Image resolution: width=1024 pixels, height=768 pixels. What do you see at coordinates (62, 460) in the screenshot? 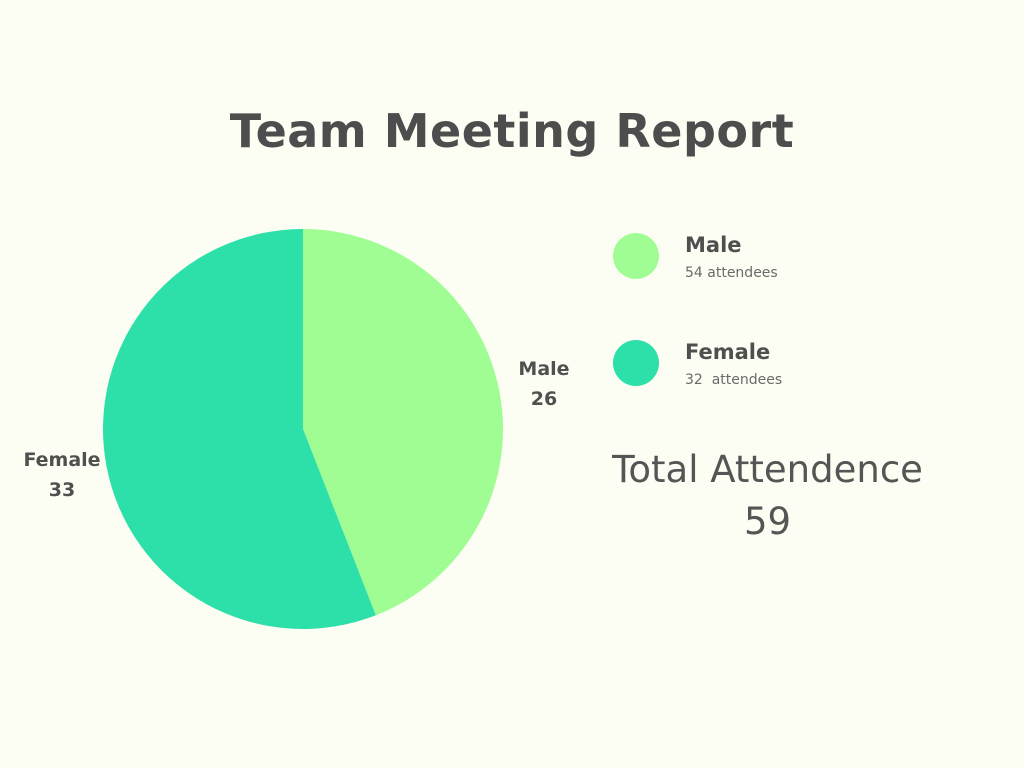
I see `slice-label-female-name: Female` at bounding box center [62, 460].